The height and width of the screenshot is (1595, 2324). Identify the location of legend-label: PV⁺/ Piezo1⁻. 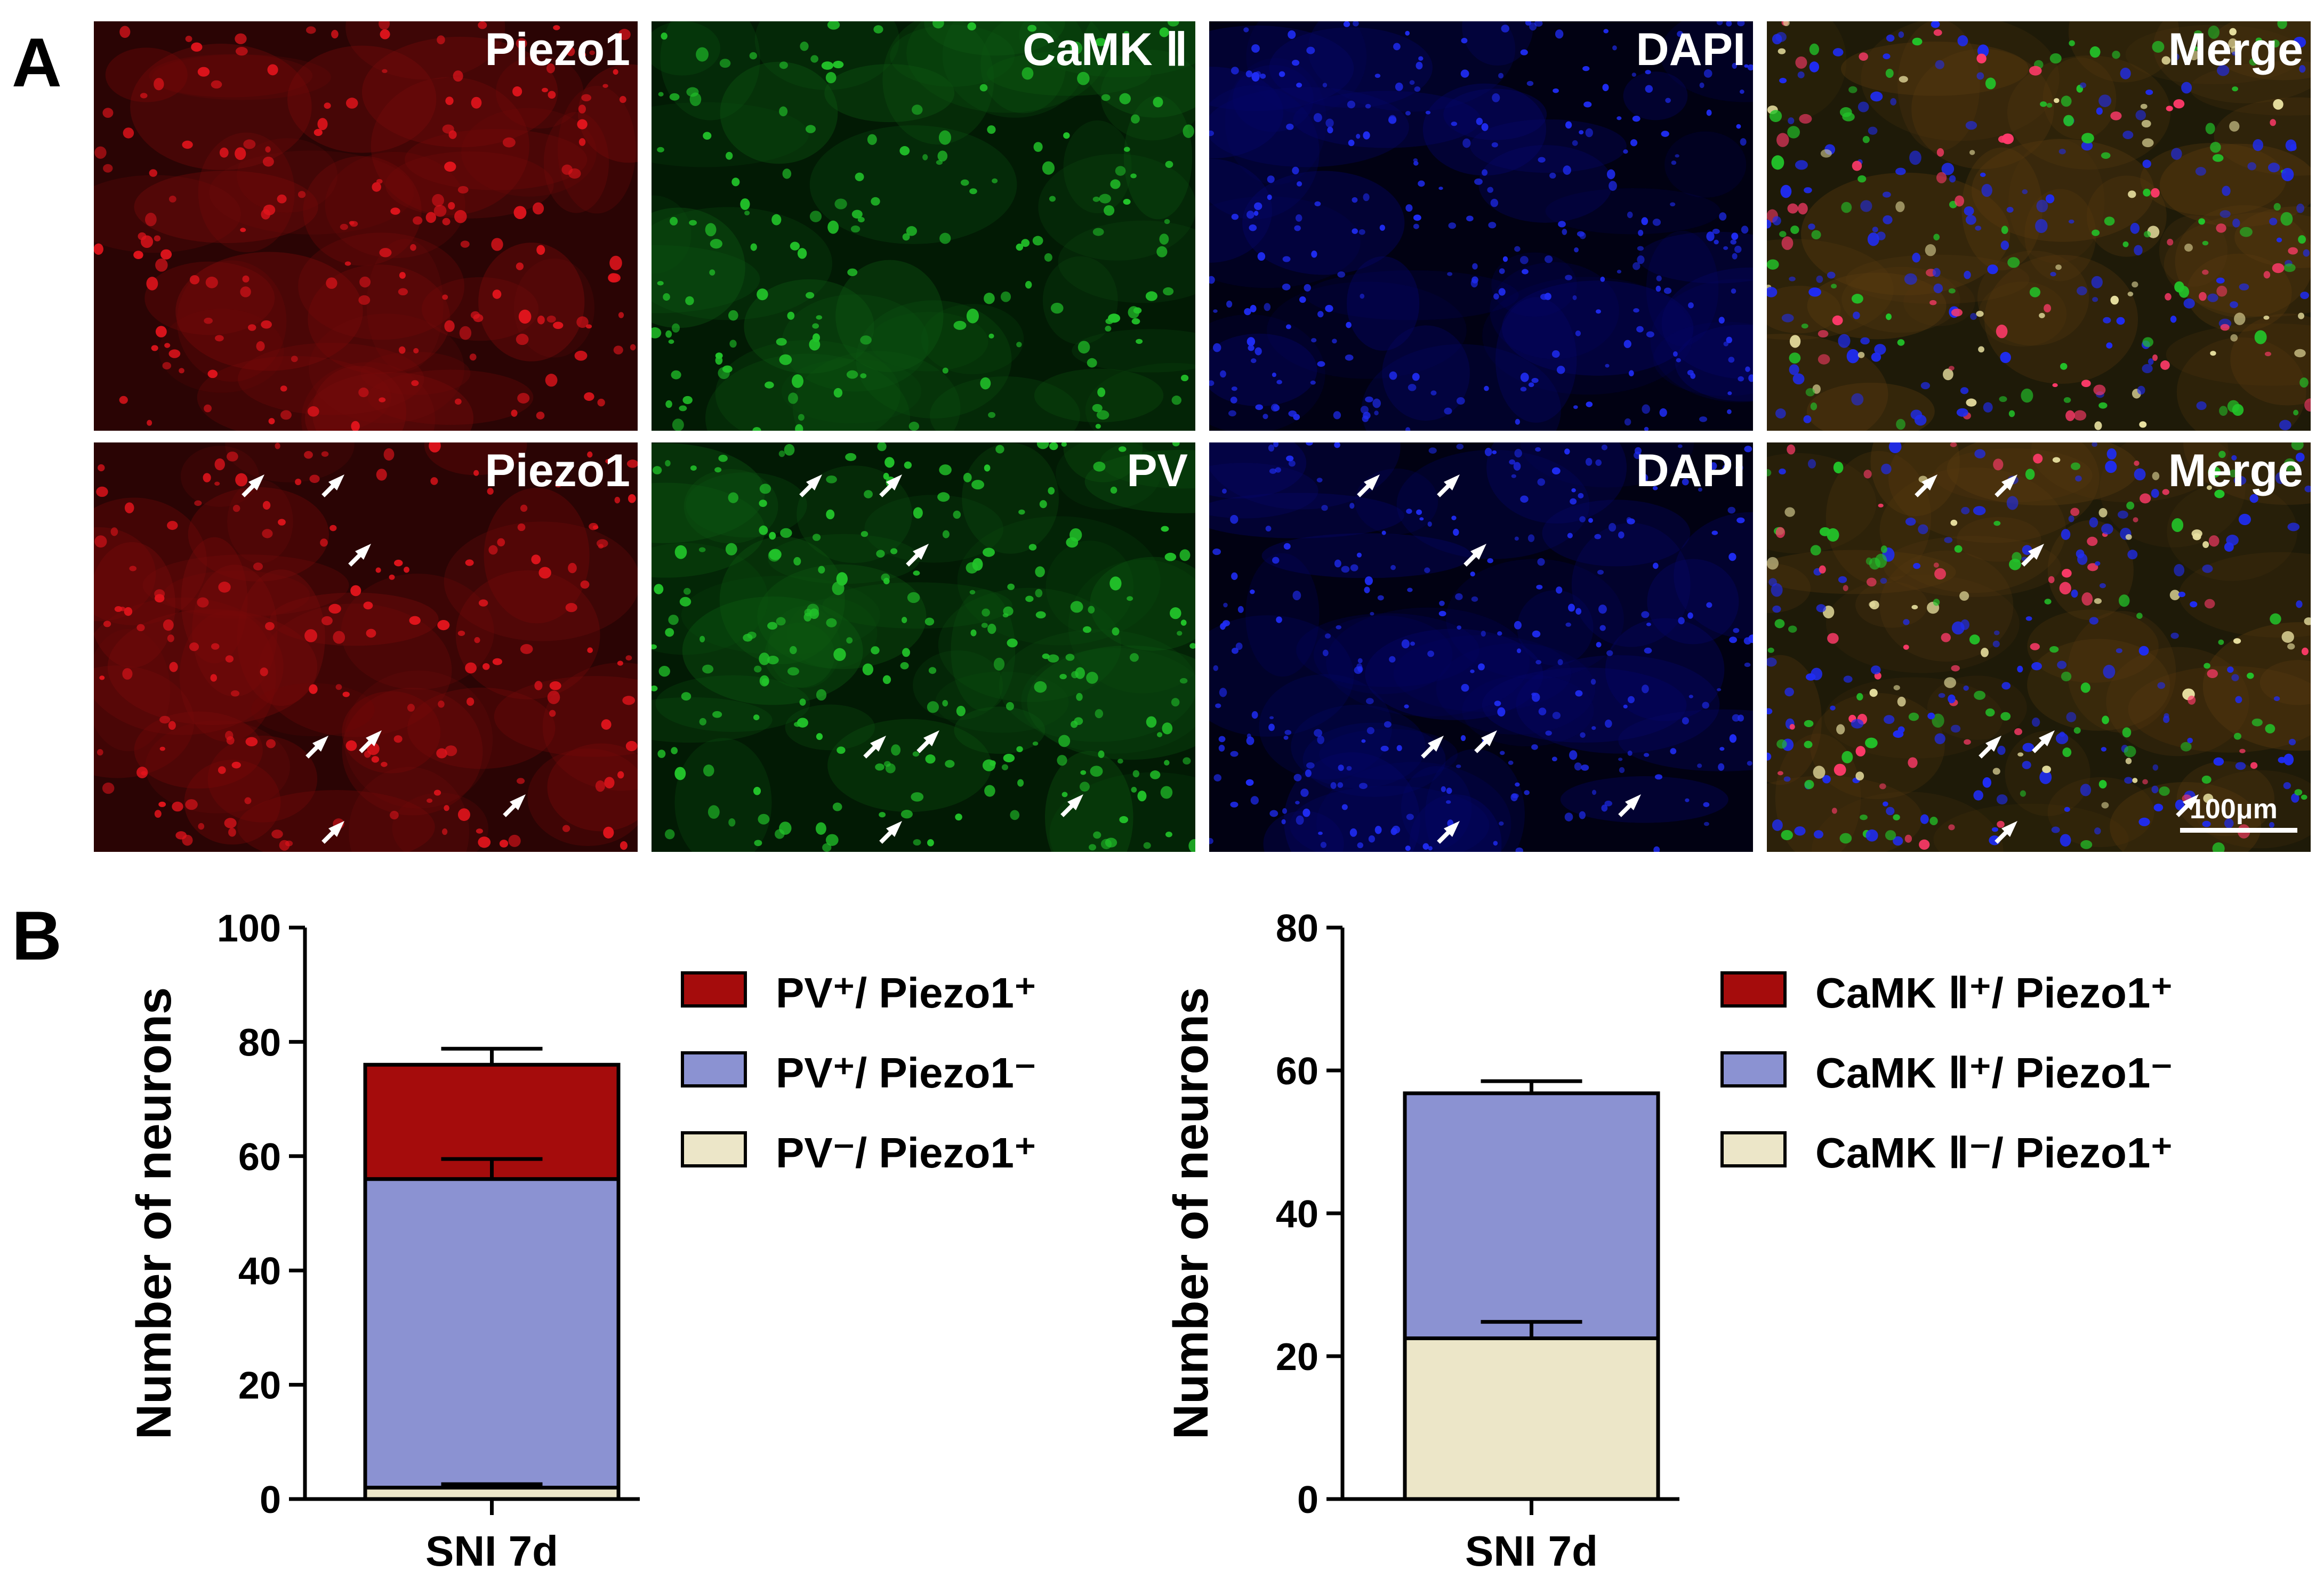
(906, 1073).